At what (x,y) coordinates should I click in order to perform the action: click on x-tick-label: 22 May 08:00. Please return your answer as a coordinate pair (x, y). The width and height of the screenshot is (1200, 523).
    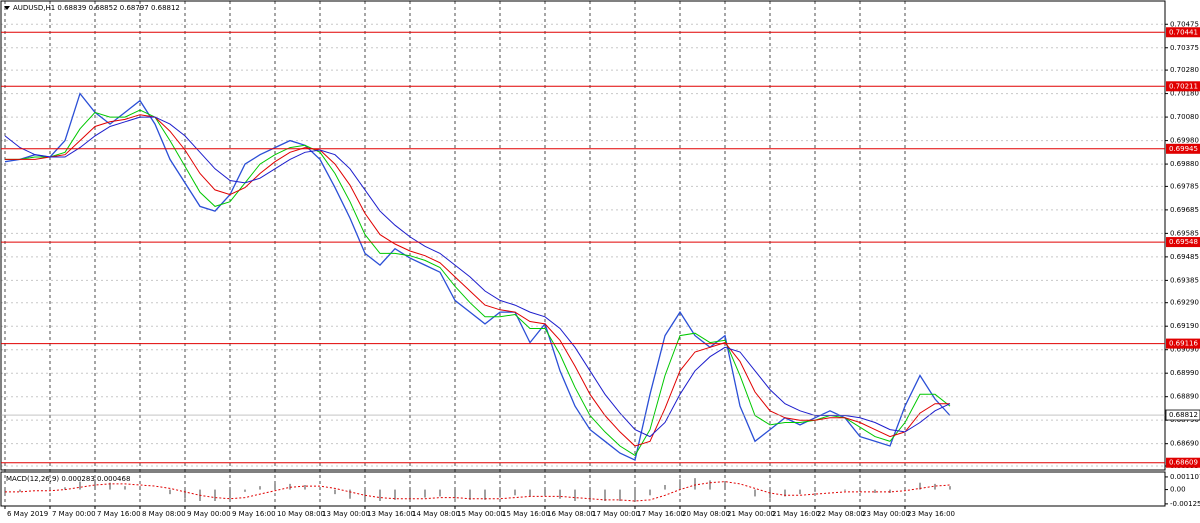
    Looking at the image, I should click on (841, 514).